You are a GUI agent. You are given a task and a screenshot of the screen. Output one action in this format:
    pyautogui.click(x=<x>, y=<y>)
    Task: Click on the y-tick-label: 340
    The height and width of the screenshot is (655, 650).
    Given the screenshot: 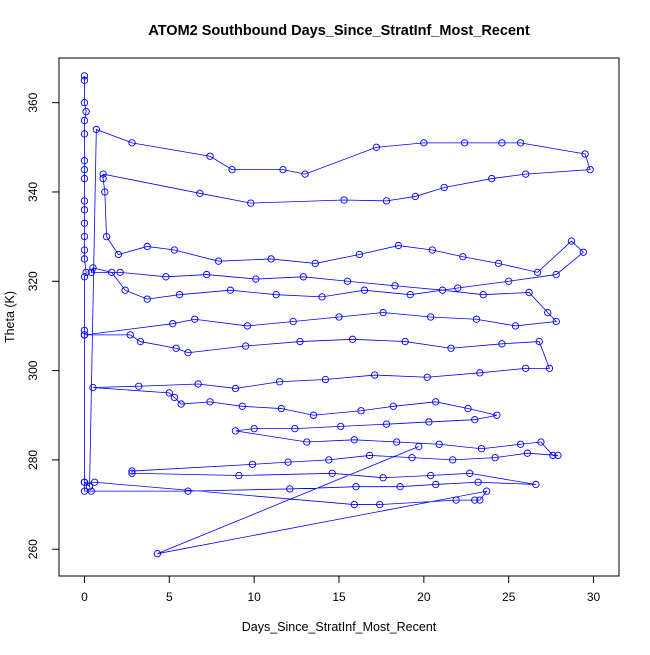 What is the action you would take?
    pyautogui.click(x=33, y=192)
    